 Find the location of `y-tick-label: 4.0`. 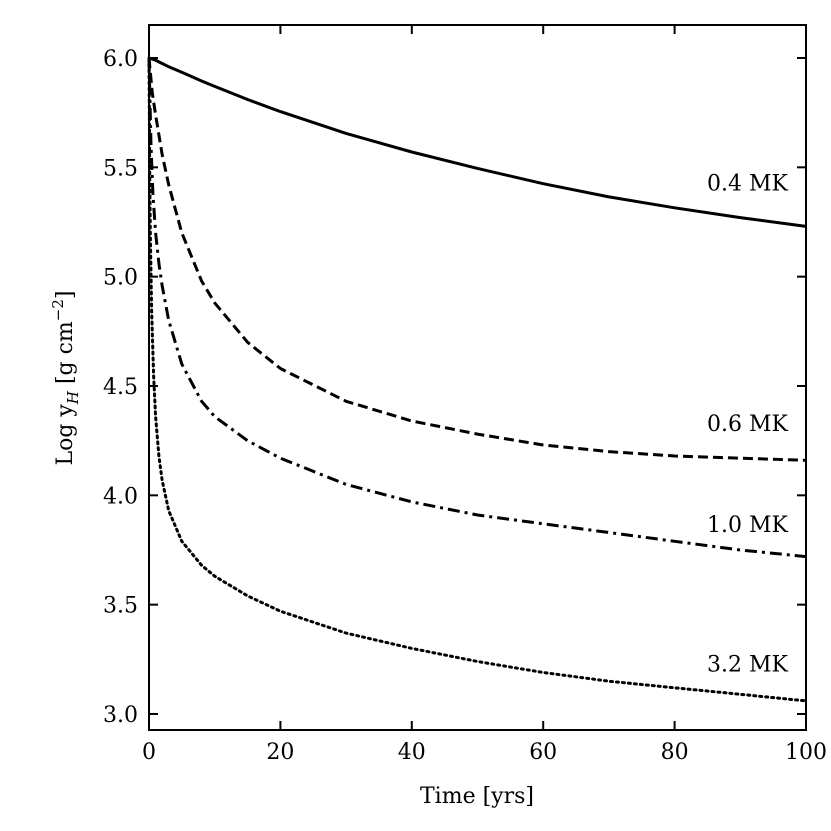

y-tick-label: 4.0 is located at coordinates (120, 496).